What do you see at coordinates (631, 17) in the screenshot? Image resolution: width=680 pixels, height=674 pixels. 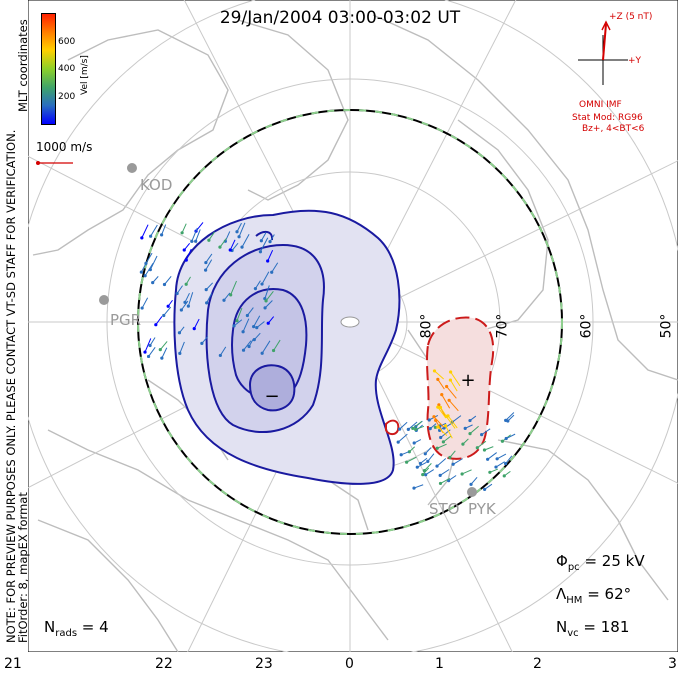 I see `imf-z-label: +Z (5 nT)` at bounding box center [631, 17].